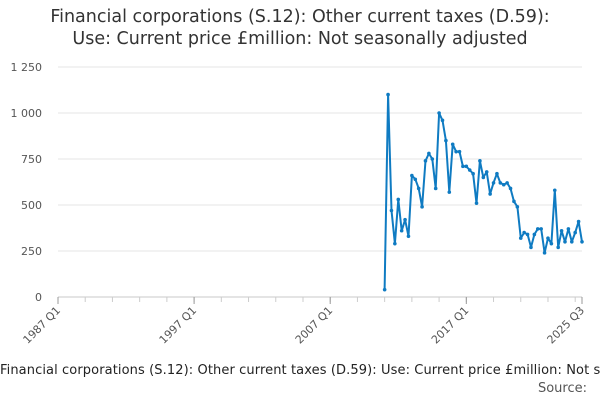  Describe the element at coordinates (450, 325) in the screenshot. I see `x-tick-label: 2017 Q1` at that location.